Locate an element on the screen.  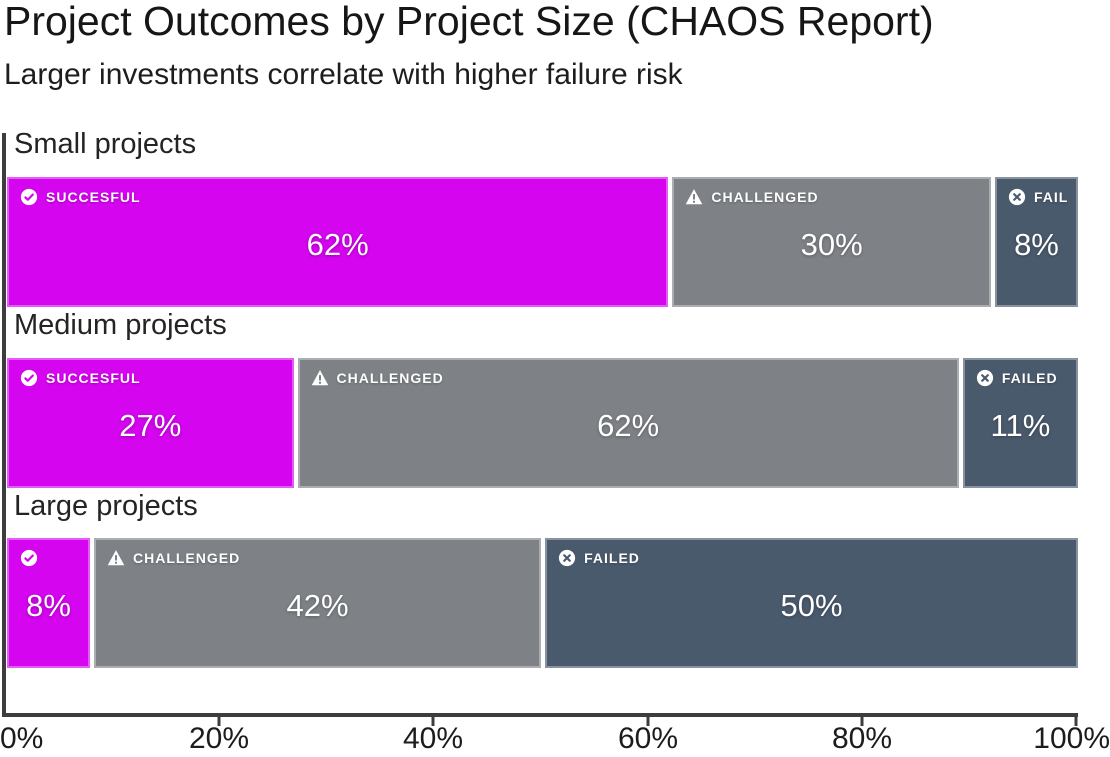
x-axis-tick-label: 80% is located at coordinates (862, 738).